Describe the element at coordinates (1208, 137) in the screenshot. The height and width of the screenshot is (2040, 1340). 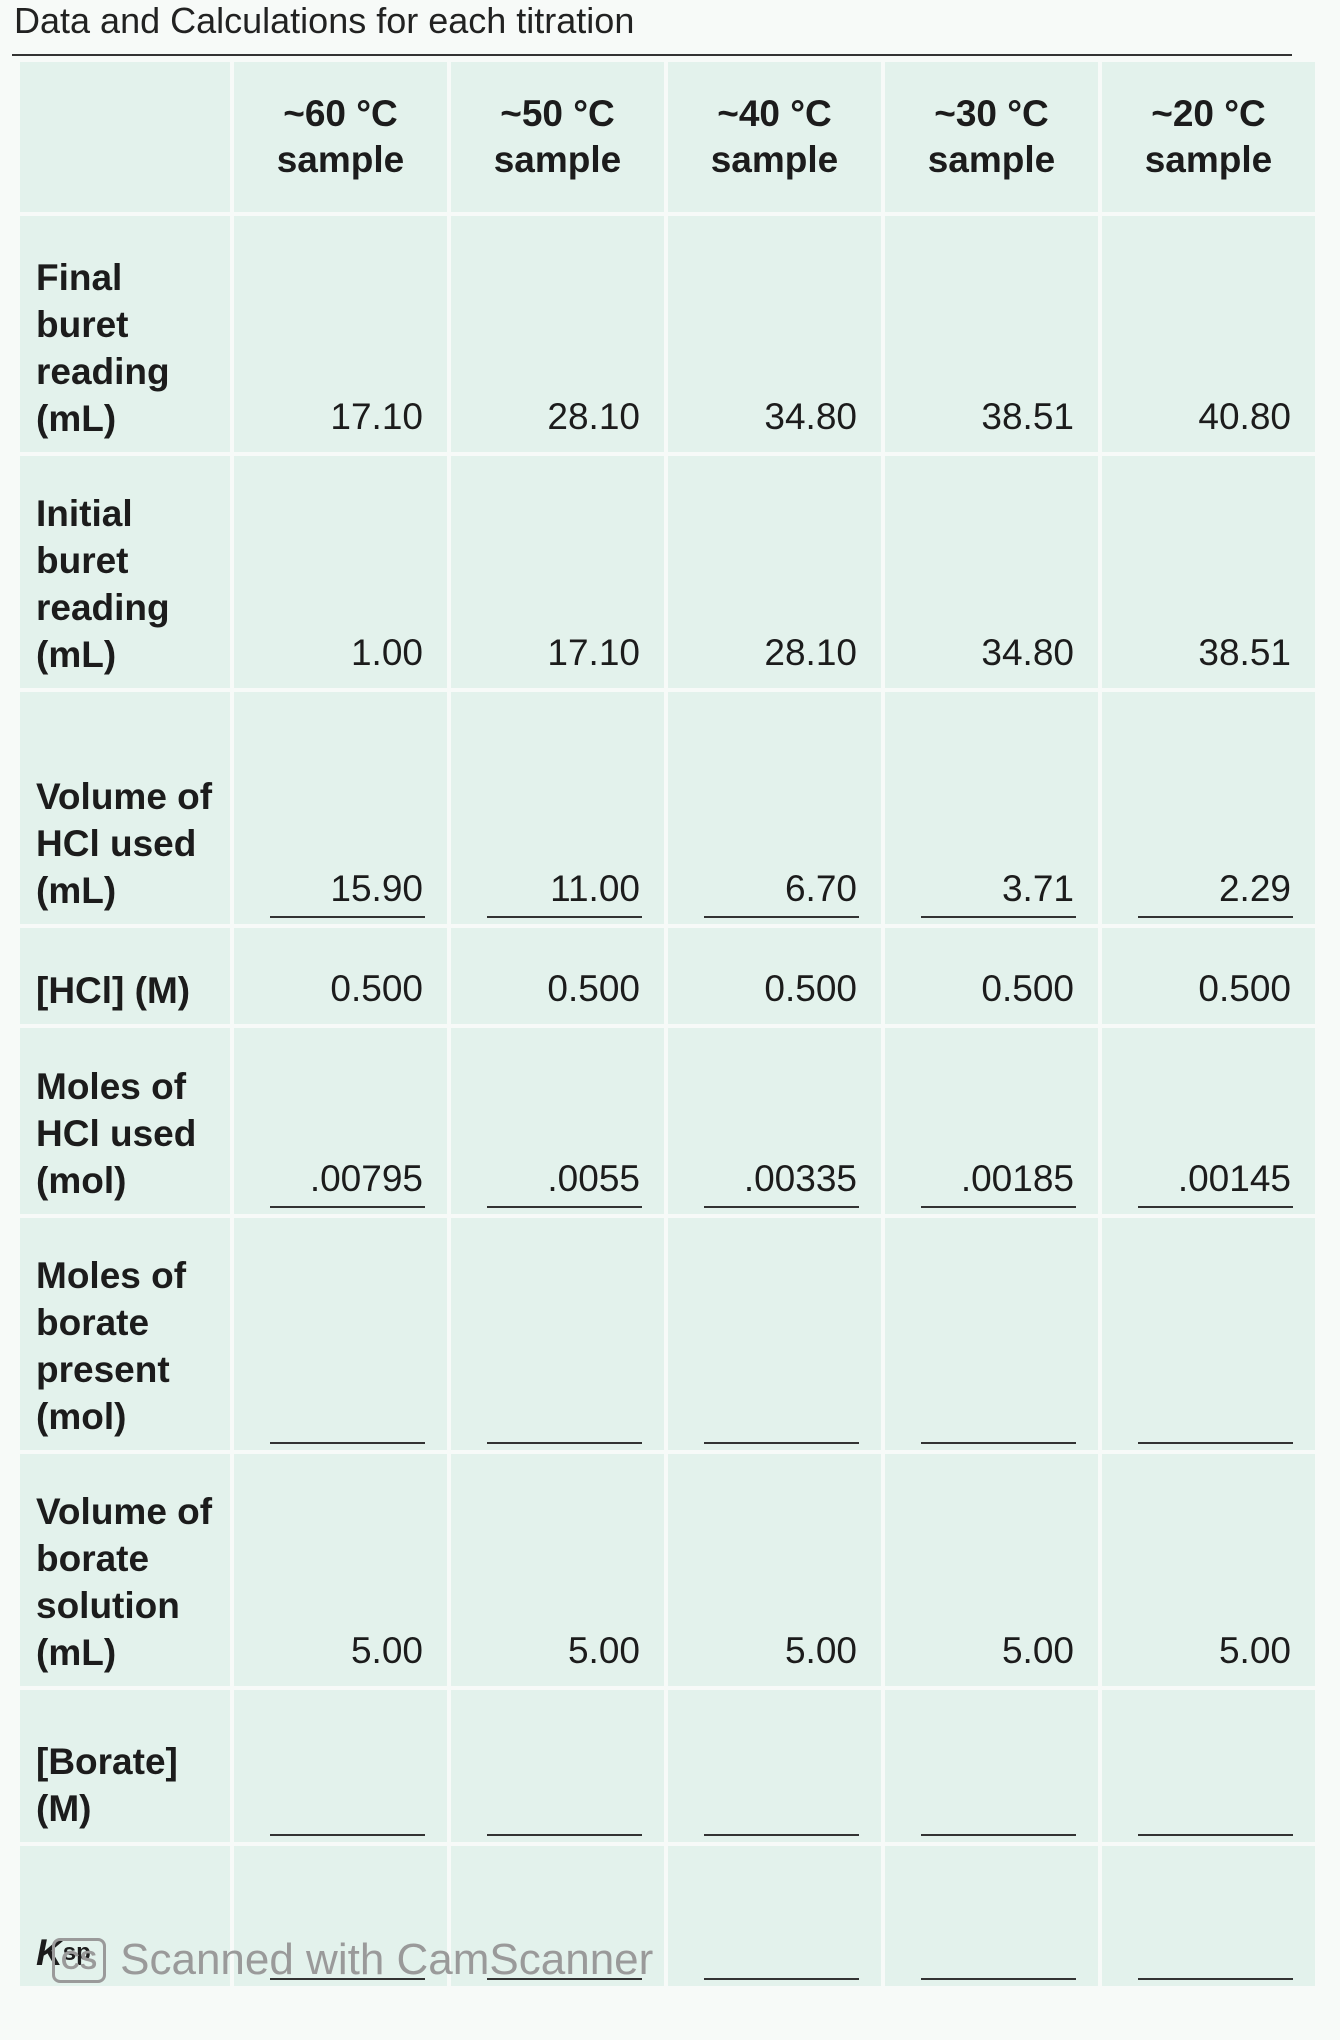
I see `column-header: ~20 °C sample` at that location.